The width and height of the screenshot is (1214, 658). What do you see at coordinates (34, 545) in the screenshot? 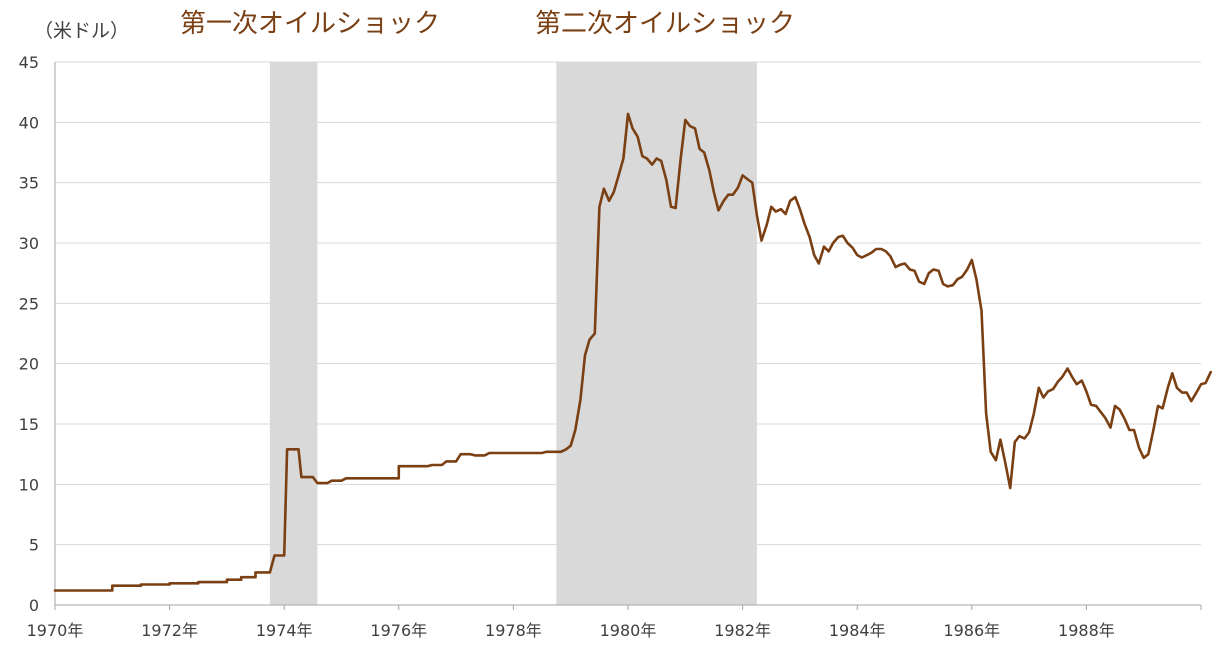
I see `y-tick-label: 5` at bounding box center [34, 545].